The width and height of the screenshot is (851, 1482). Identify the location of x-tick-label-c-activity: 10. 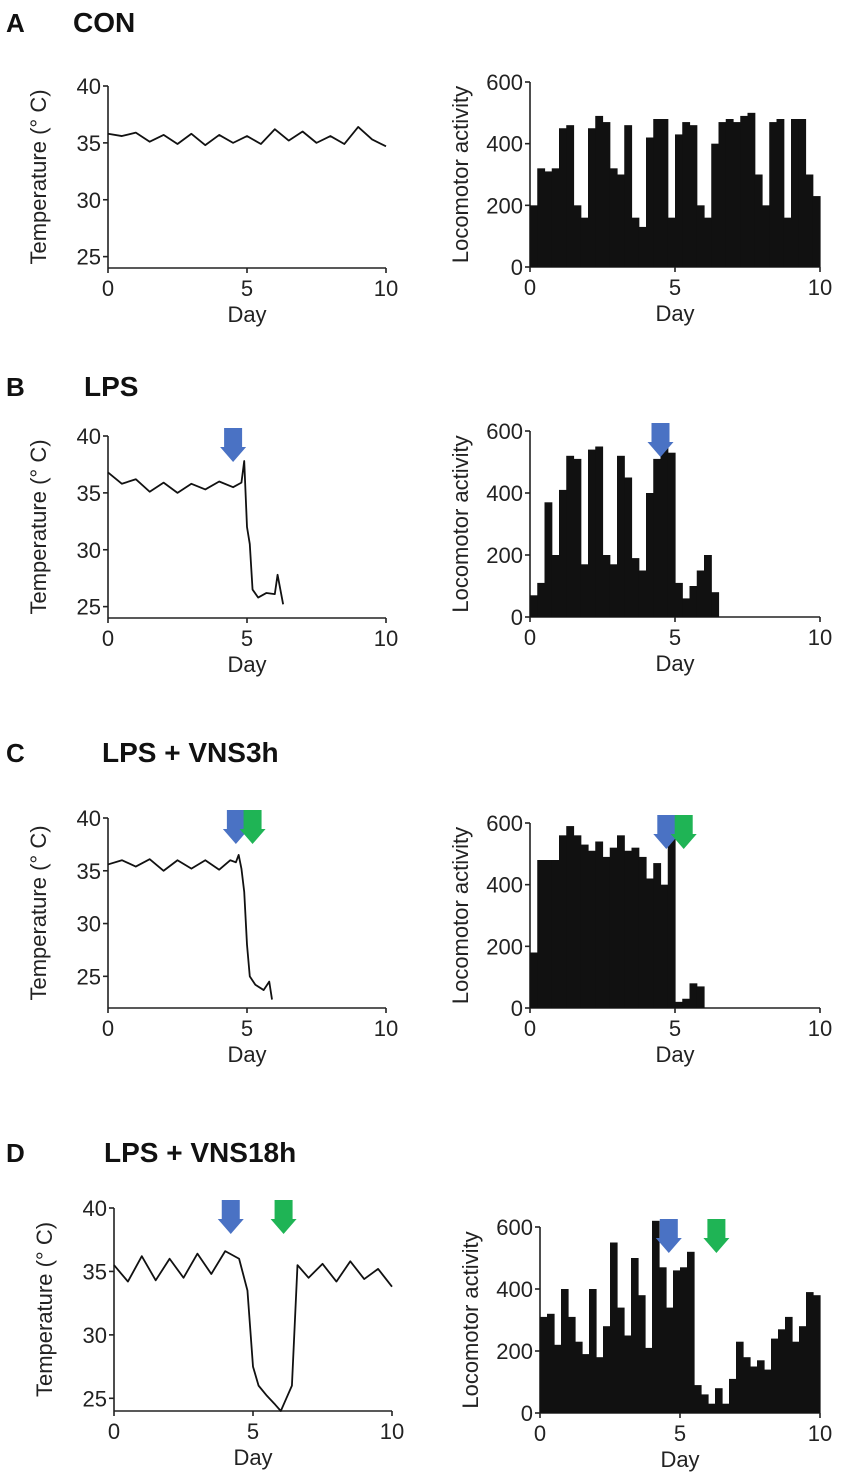
(820, 1028).